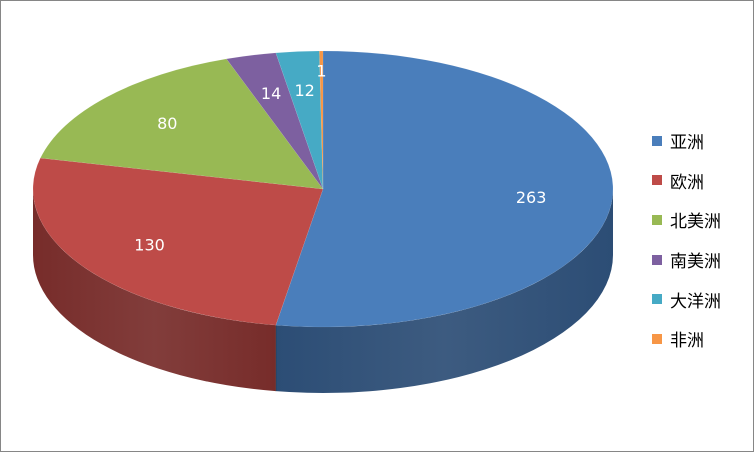 The width and height of the screenshot is (754, 452). I want to click on legend-label: 南美洲, so click(695, 262).